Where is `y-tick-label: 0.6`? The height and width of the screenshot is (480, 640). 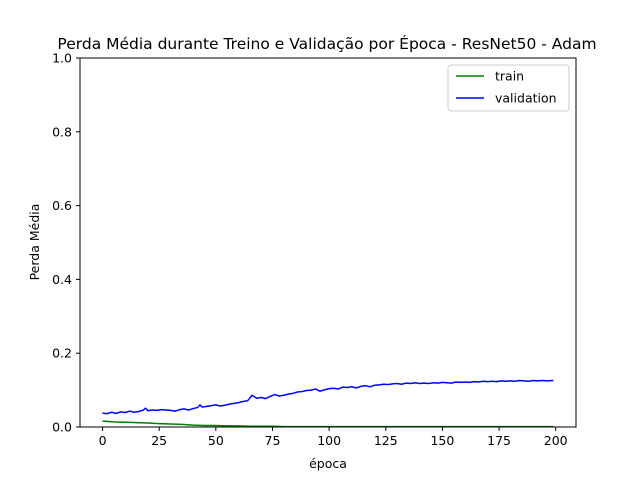 y-tick-label: 0.6 is located at coordinates (62, 205).